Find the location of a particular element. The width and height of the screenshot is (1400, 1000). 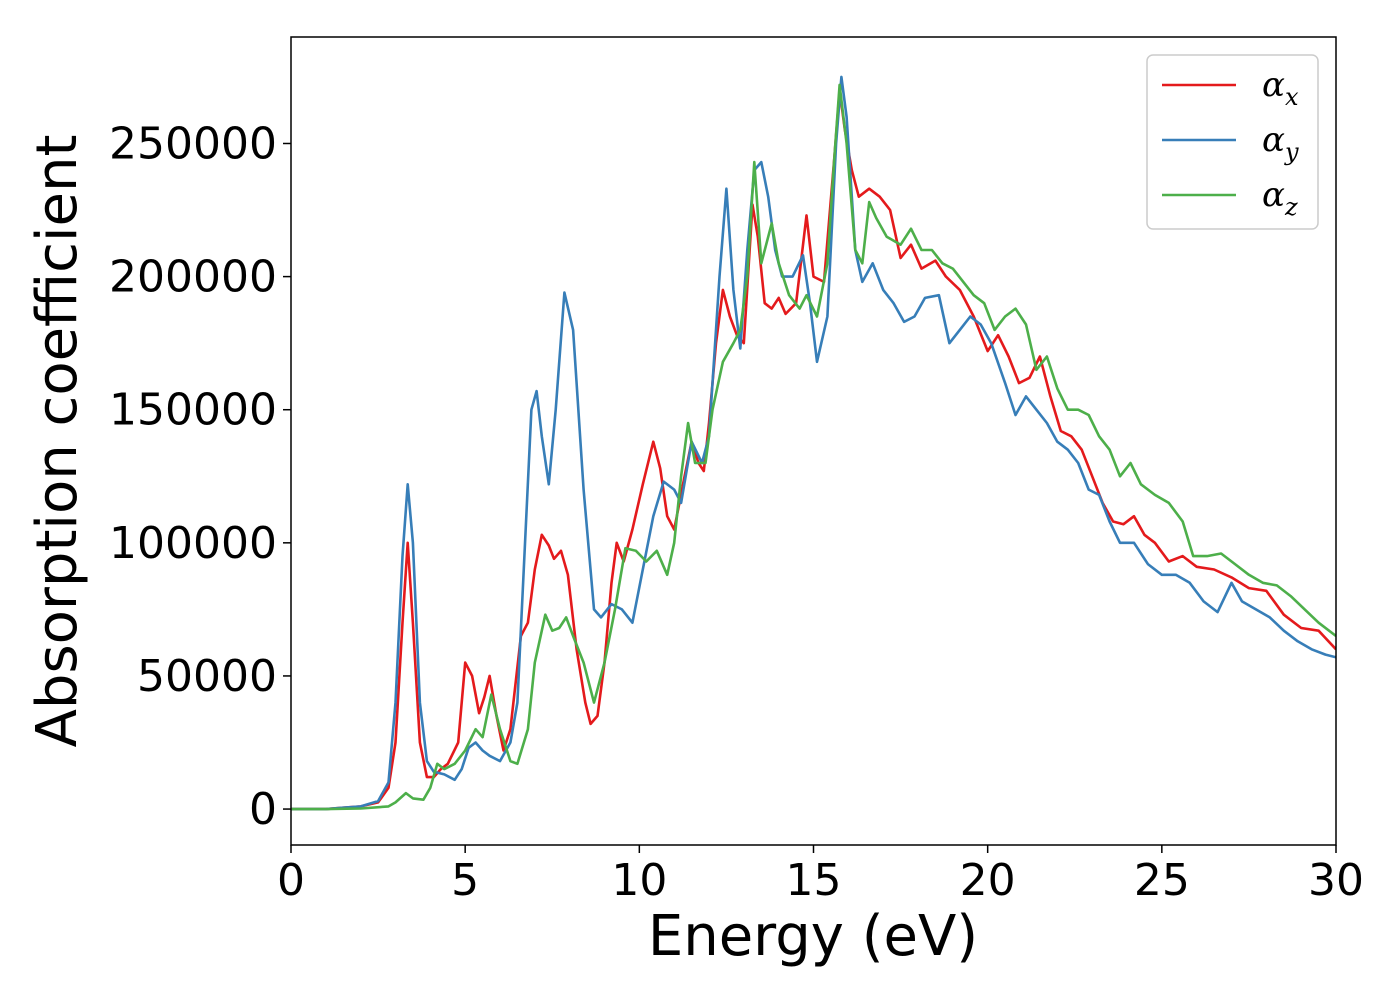

y-axis-label: Absorption coefficient is located at coordinates (57, 441).